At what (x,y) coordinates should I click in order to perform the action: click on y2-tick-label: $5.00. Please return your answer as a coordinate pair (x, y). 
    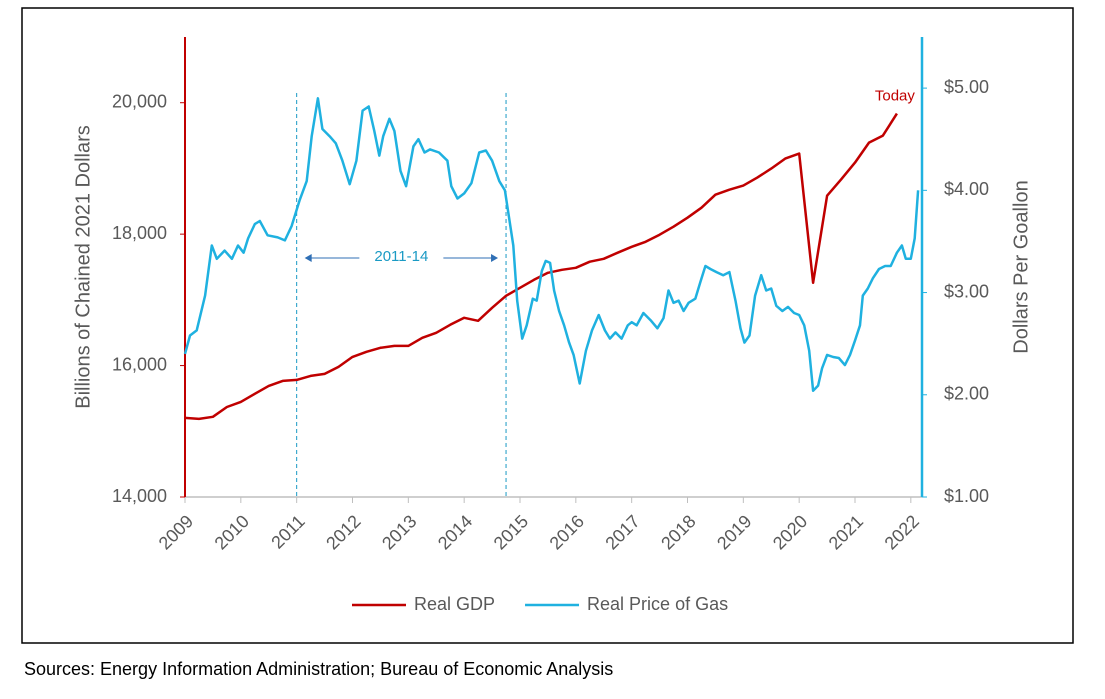
    Looking at the image, I should click on (966, 87).